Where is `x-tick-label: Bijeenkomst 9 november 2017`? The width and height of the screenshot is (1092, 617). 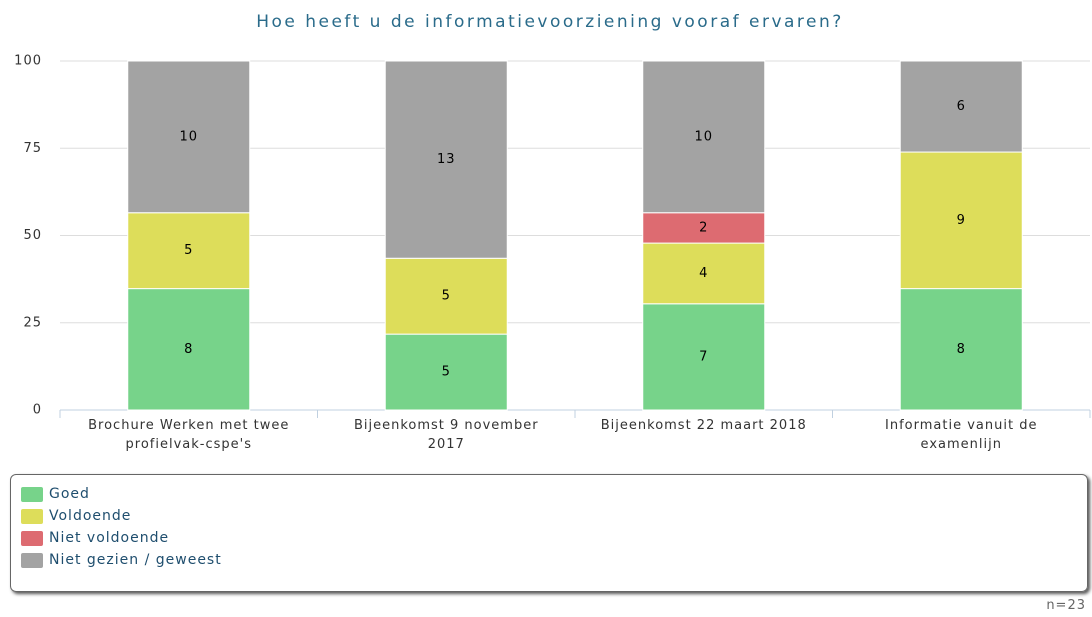
x-tick-label: Bijeenkomst 9 november 2017 is located at coordinates (446, 435).